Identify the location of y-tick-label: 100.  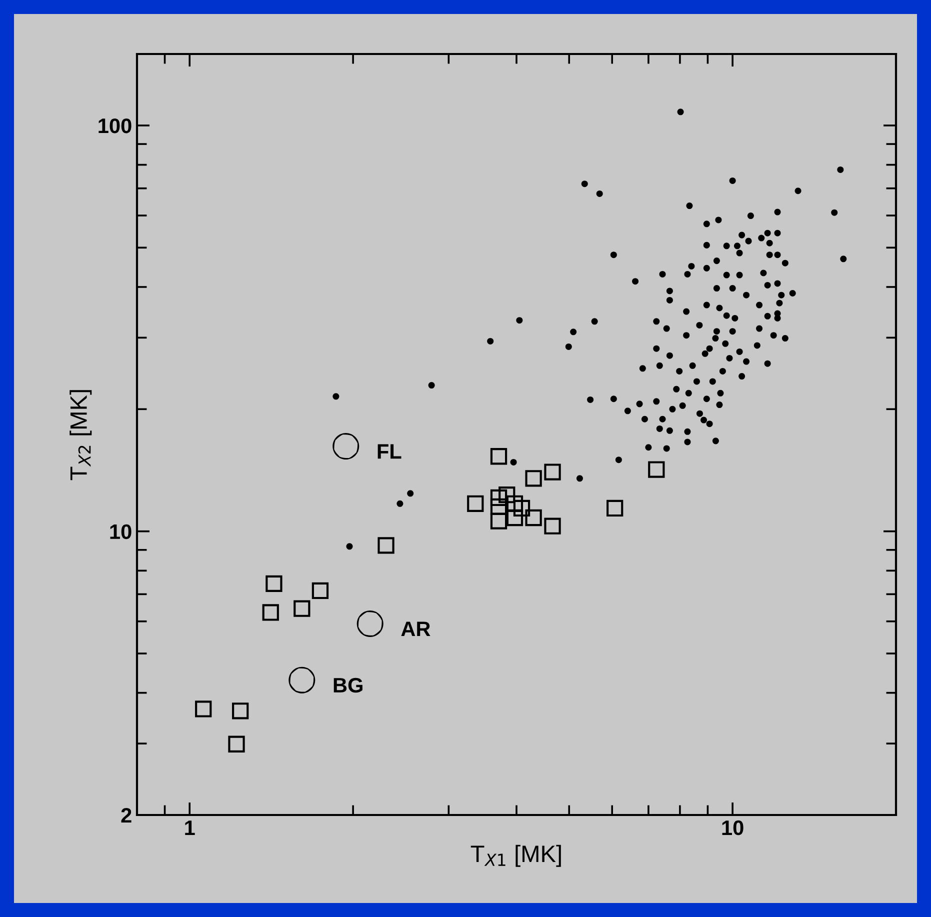
(115, 126).